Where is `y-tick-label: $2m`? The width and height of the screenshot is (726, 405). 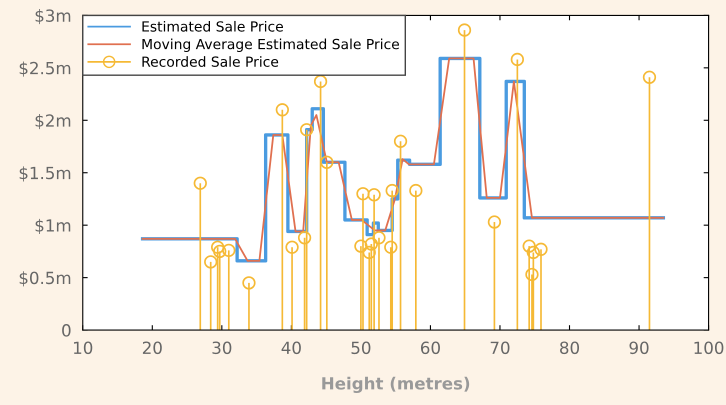 y-tick-label: $2m is located at coordinates (53, 122).